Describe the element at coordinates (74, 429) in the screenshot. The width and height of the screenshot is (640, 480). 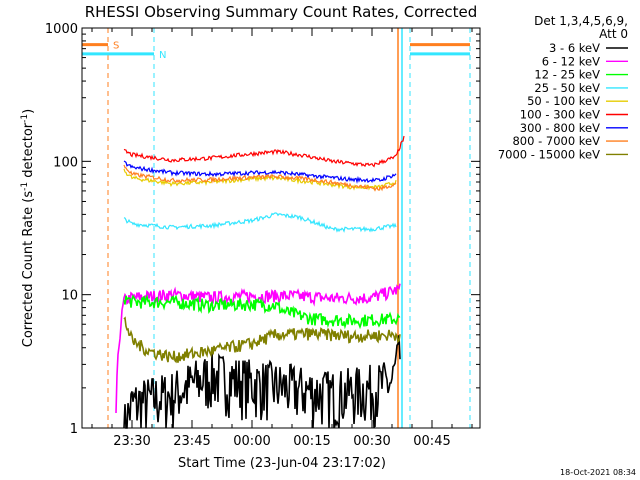
I see `y-tick-label: 1` at that location.